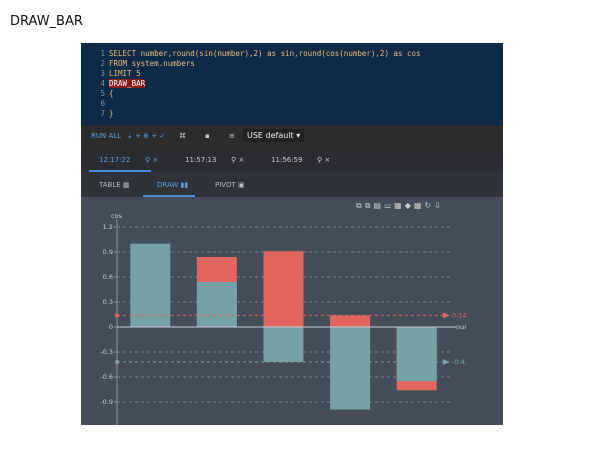  I want to click on run-all: RUN ALL, so click(106, 136).